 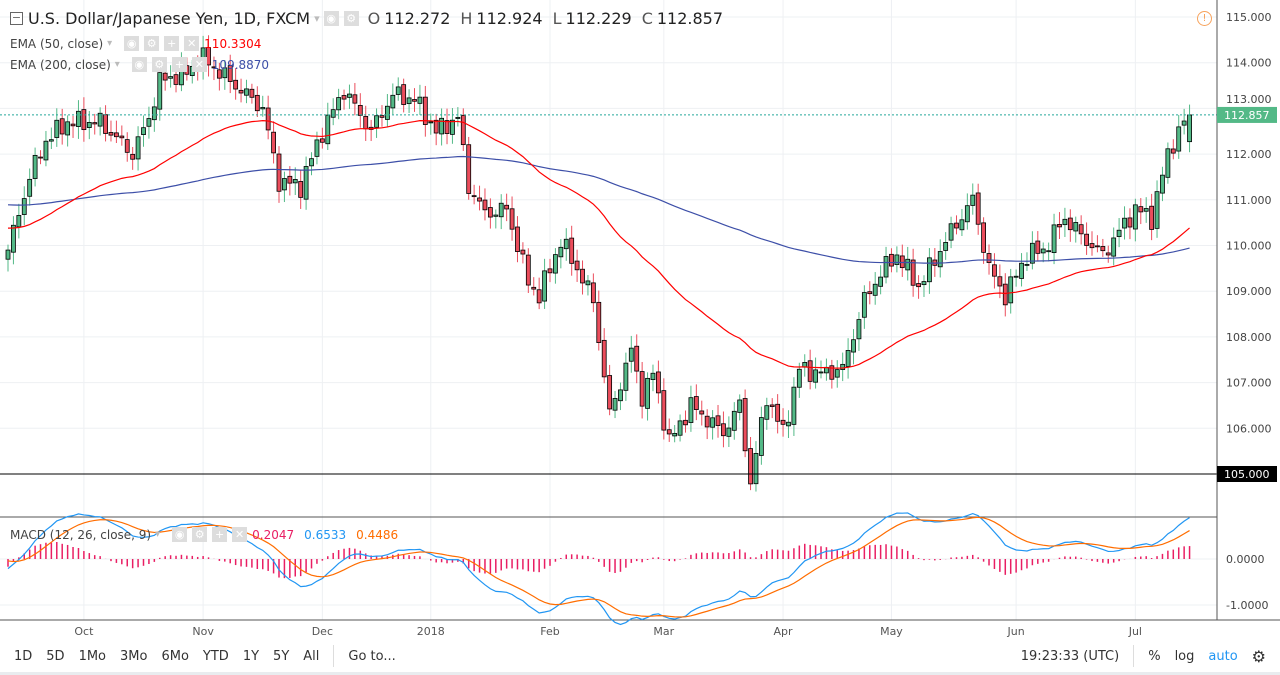 What do you see at coordinates (1258, 656) in the screenshot?
I see `settings-gear-icon: ⚙` at bounding box center [1258, 656].